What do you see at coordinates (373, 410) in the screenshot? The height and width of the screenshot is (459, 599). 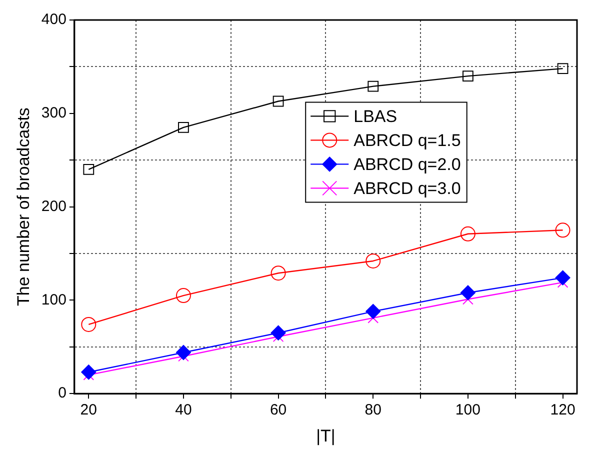 I see `x-tick-label: 80` at bounding box center [373, 410].